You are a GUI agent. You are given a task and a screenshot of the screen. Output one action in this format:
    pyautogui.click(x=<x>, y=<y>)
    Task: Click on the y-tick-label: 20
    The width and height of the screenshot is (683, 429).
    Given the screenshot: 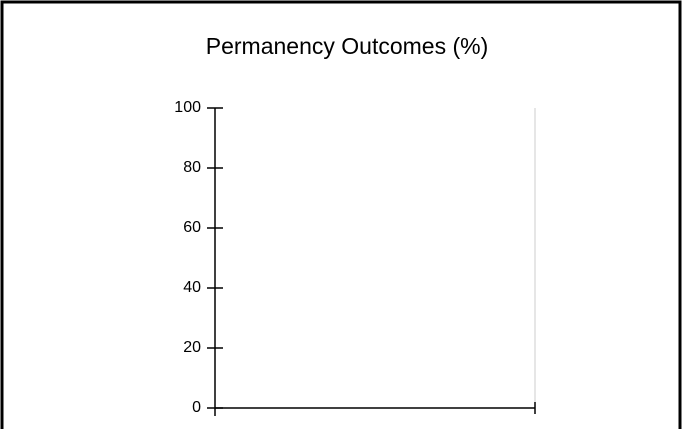 What is the action you would take?
    pyautogui.click(x=192, y=347)
    